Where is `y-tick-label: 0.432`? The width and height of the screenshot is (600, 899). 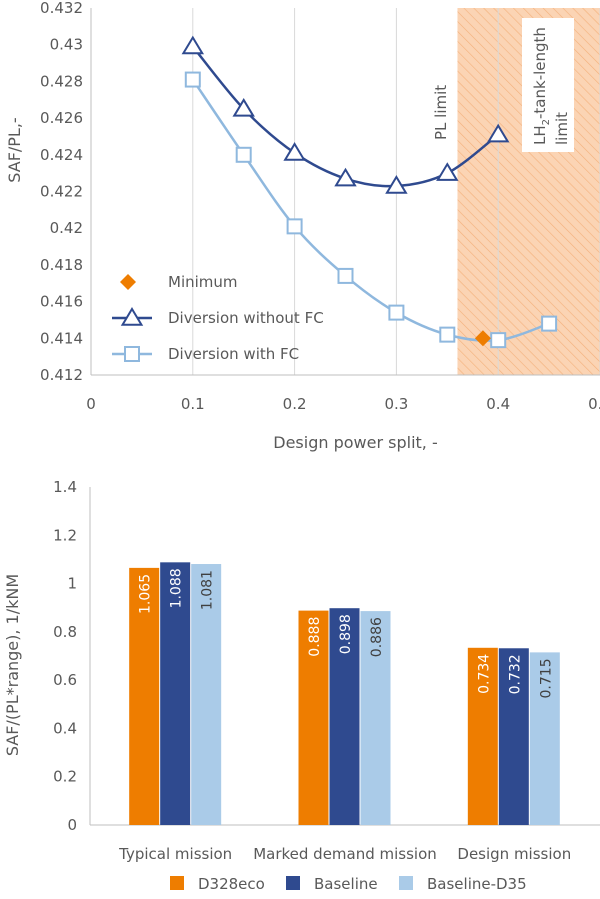 y-tick-label: 0.432 is located at coordinates (61, 8).